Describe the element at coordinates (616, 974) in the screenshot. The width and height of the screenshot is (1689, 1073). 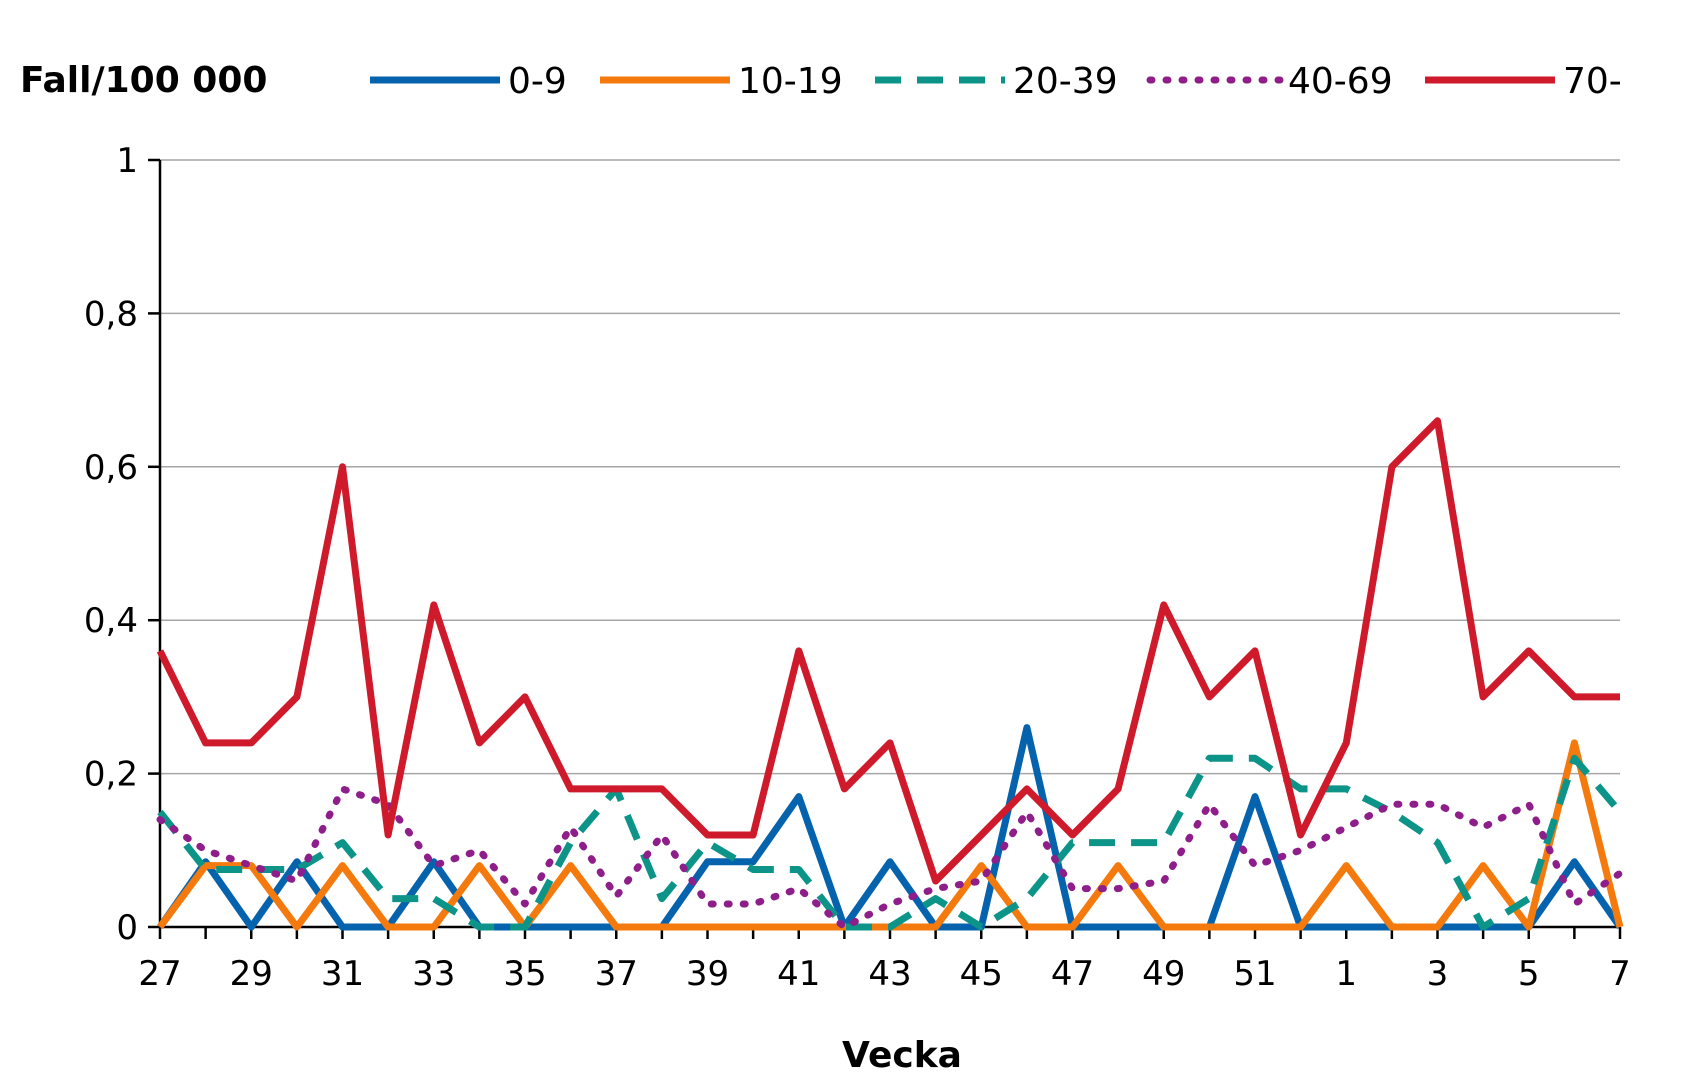
I see `x-tick-label: 37` at that location.